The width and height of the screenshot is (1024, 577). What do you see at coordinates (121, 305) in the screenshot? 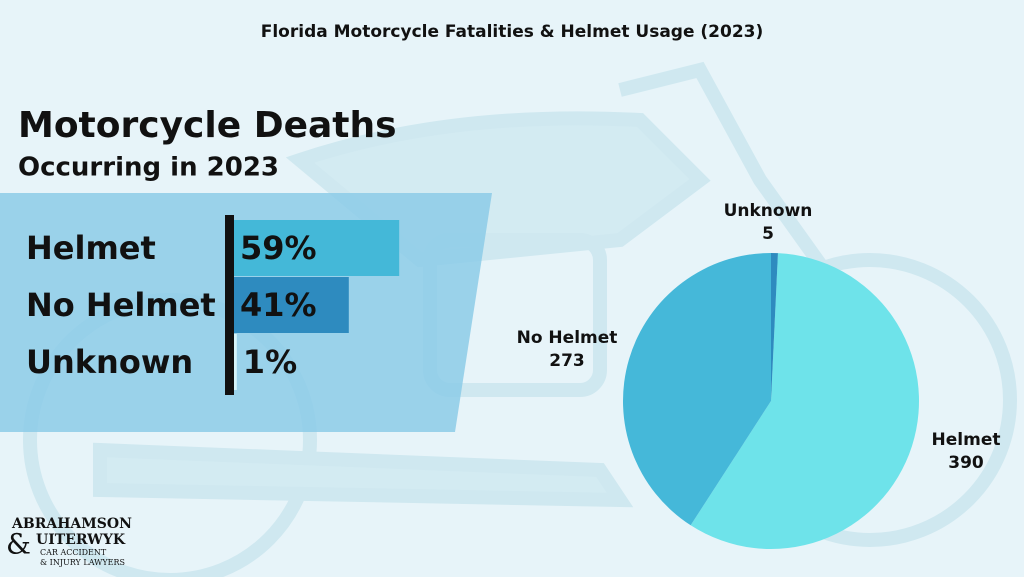
I see `category-label: No Helmet` at bounding box center [121, 305].